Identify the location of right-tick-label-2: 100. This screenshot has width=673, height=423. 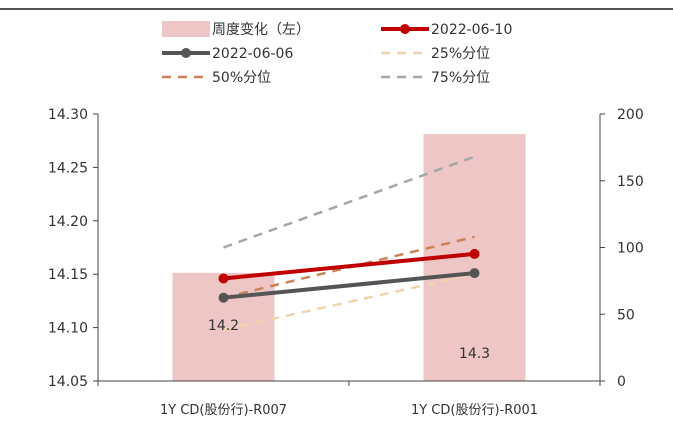
(630, 249).